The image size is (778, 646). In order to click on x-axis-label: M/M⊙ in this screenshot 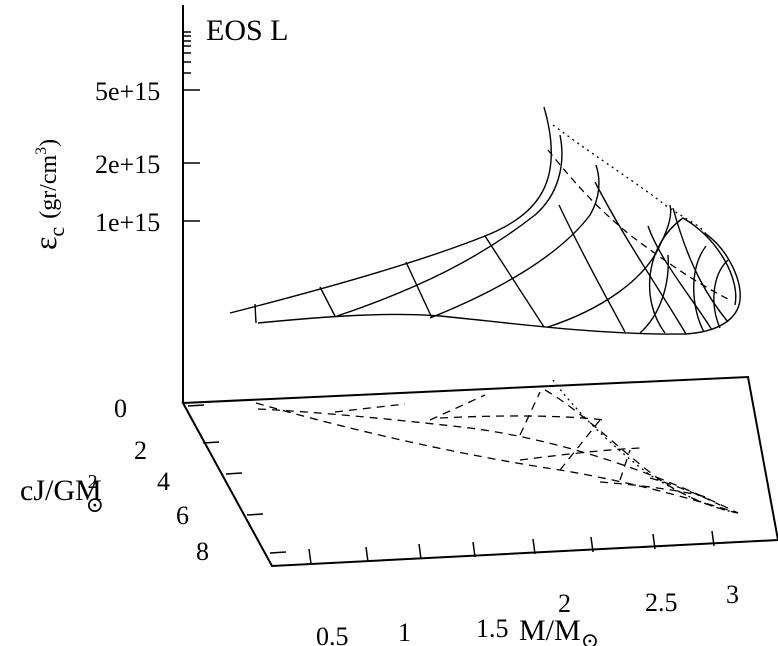, I will do `click(559, 630)`.